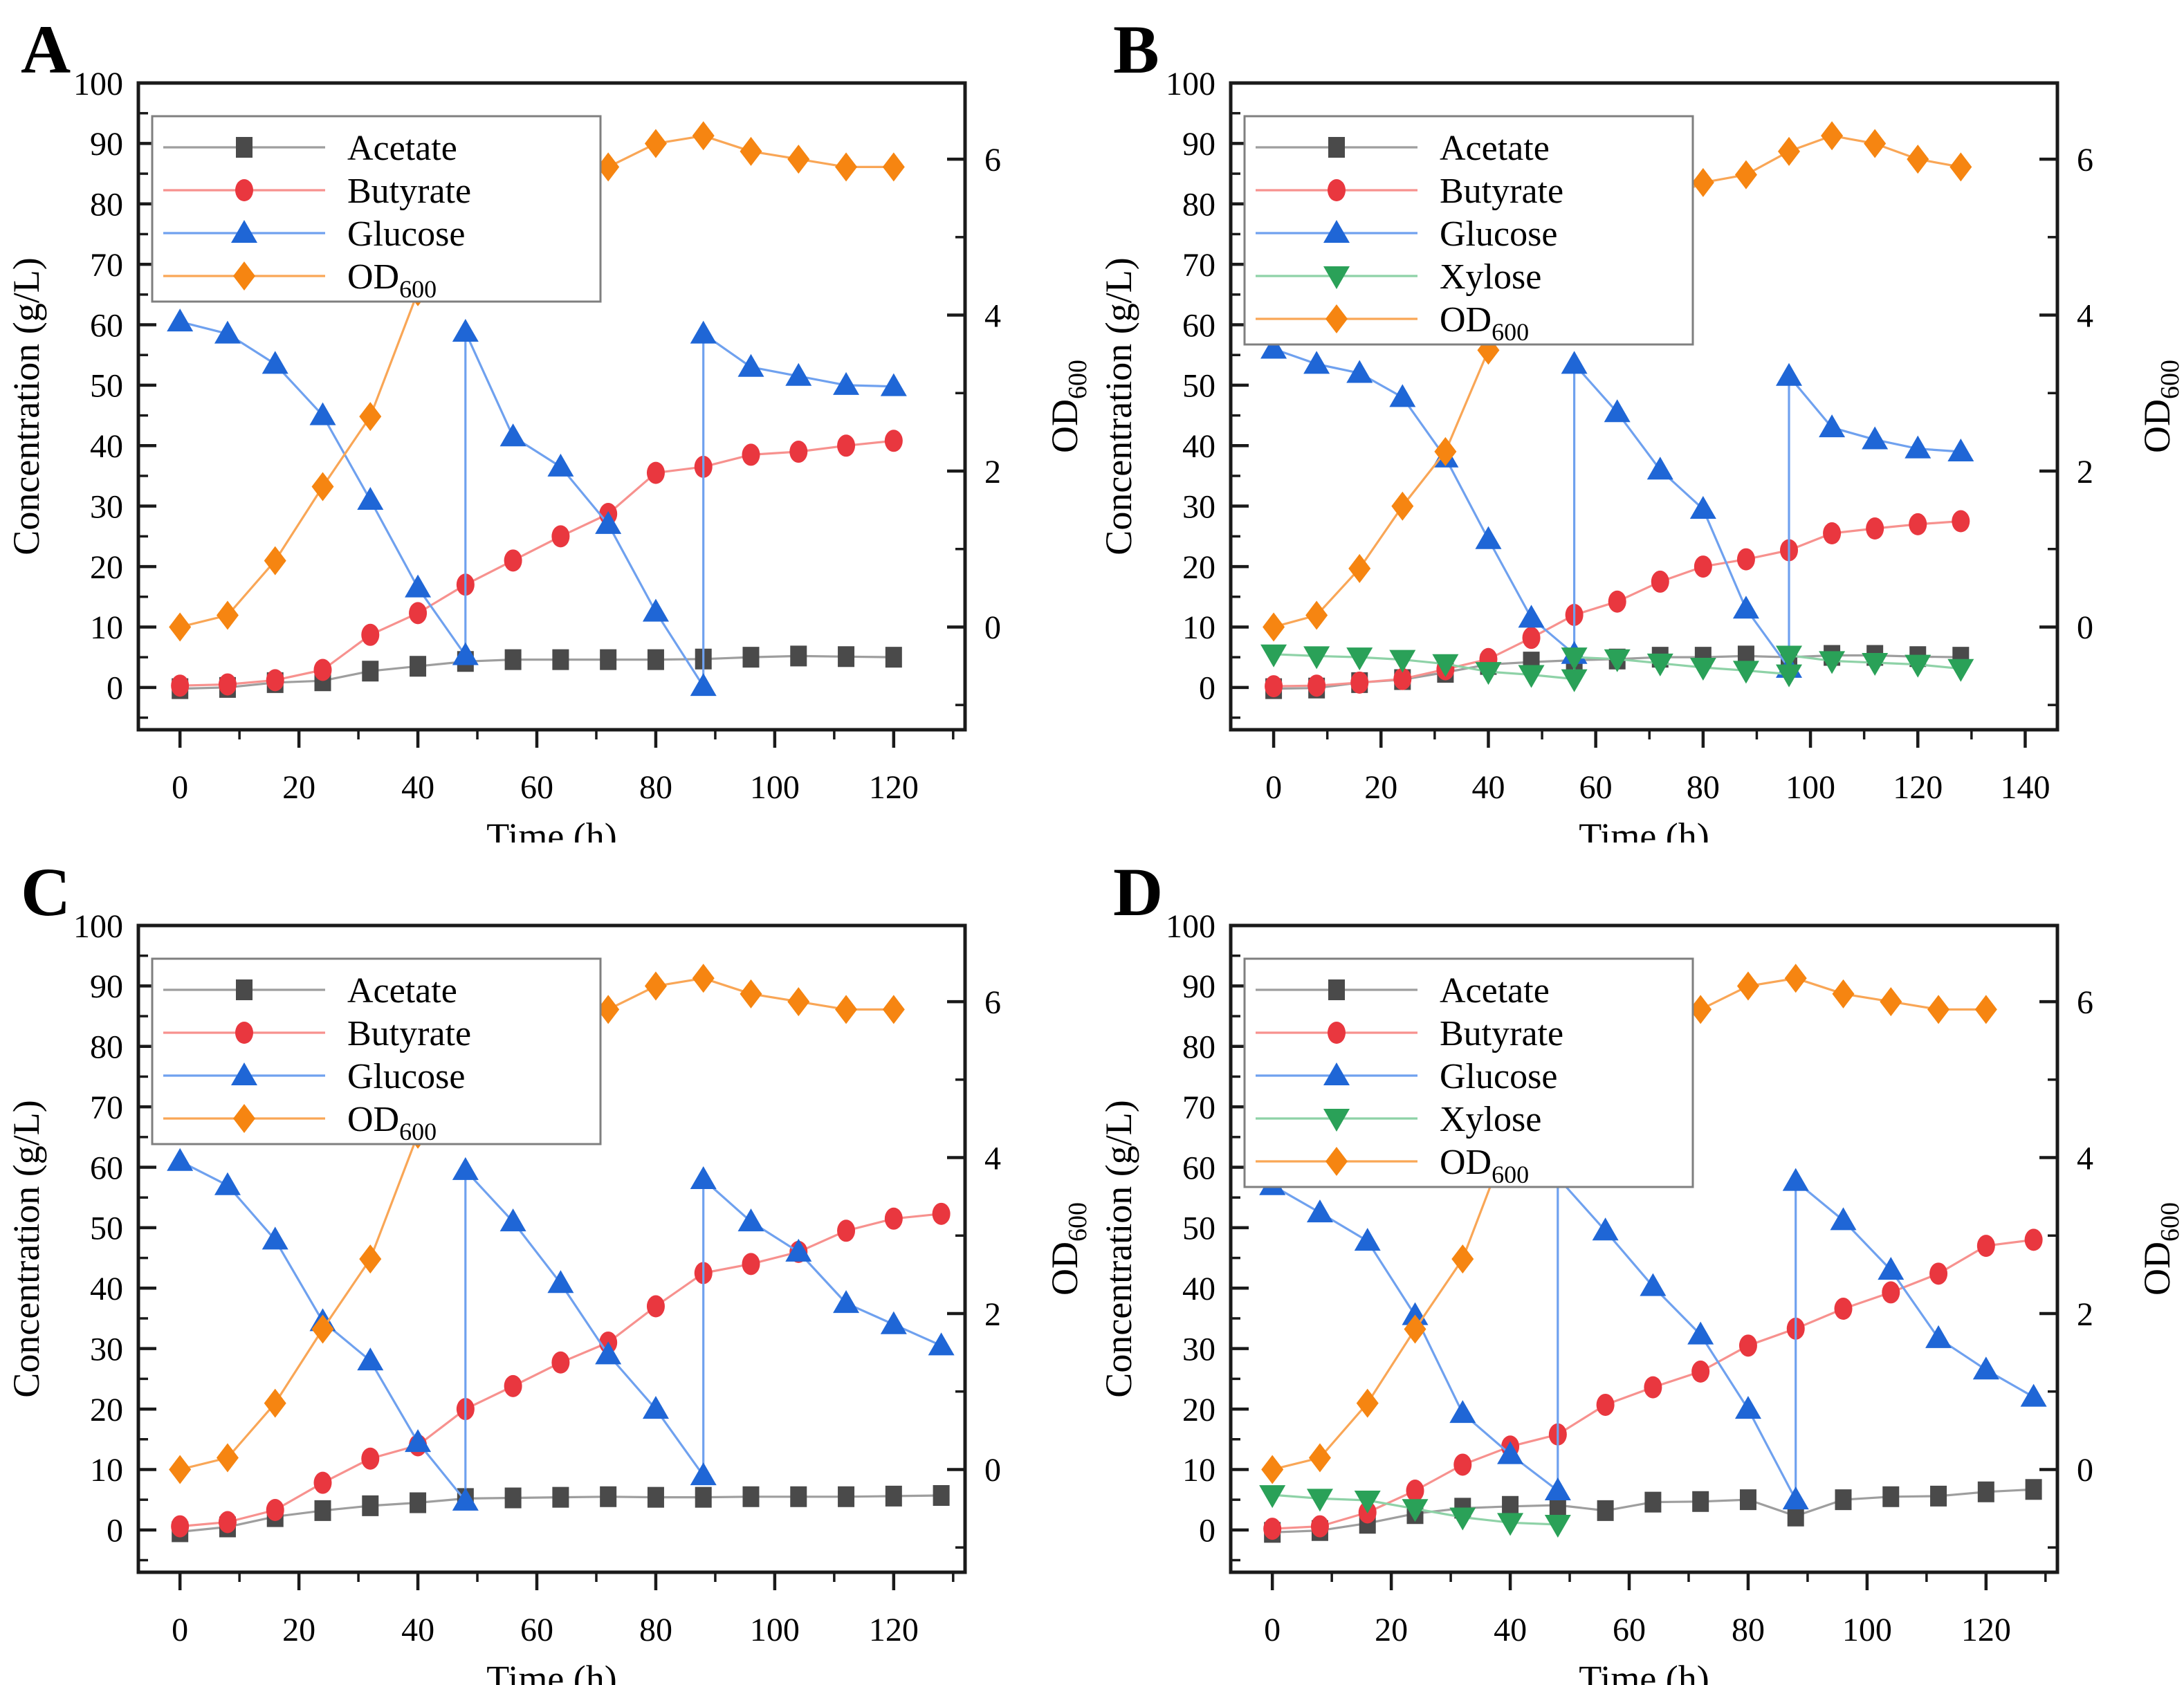 The height and width of the screenshot is (1685, 2184). I want to click on series-acetate, so click(561, 1514).